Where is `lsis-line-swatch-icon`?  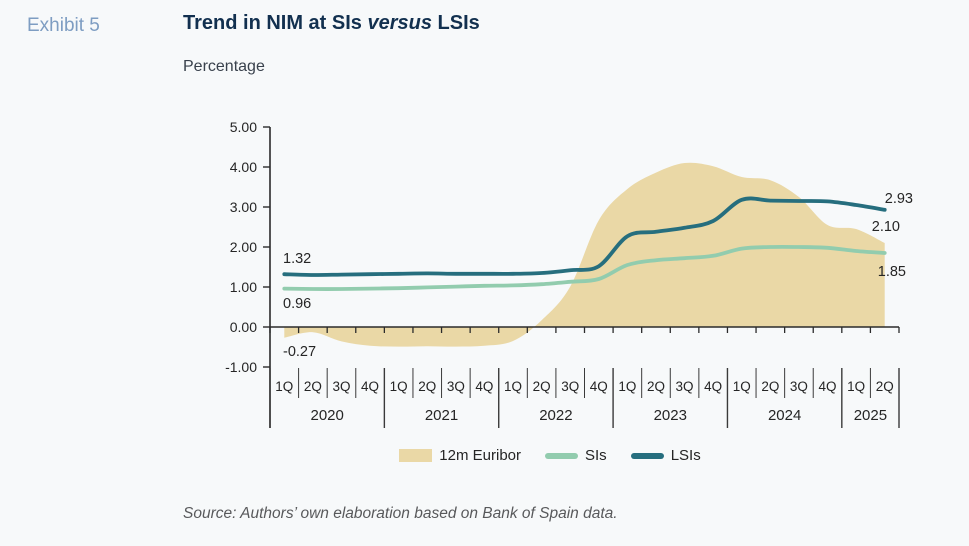
lsis-line-swatch-icon is located at coordinates (647, 455).